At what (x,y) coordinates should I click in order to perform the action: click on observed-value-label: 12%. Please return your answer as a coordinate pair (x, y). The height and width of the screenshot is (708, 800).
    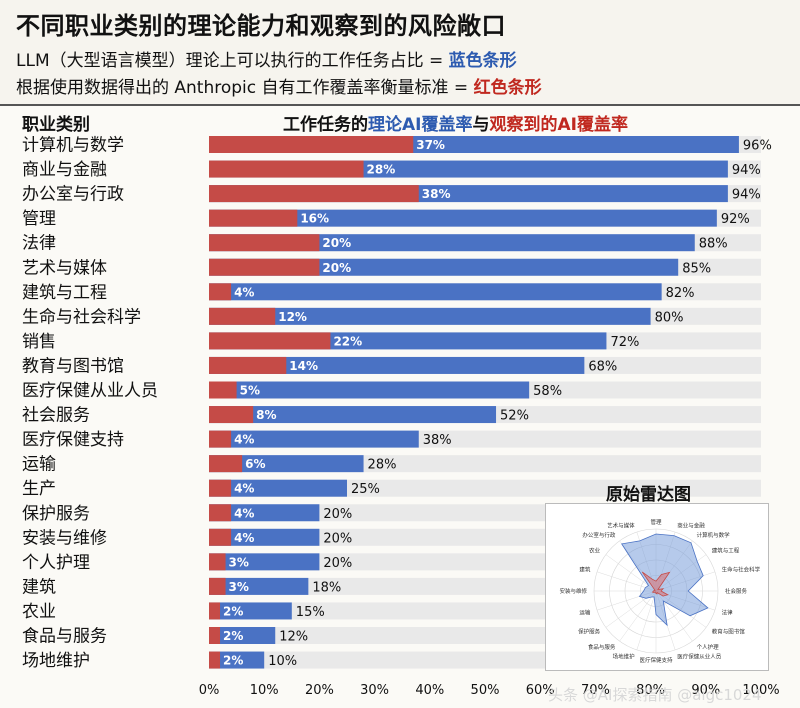
    Looking at the image, I should click on (292, 317).